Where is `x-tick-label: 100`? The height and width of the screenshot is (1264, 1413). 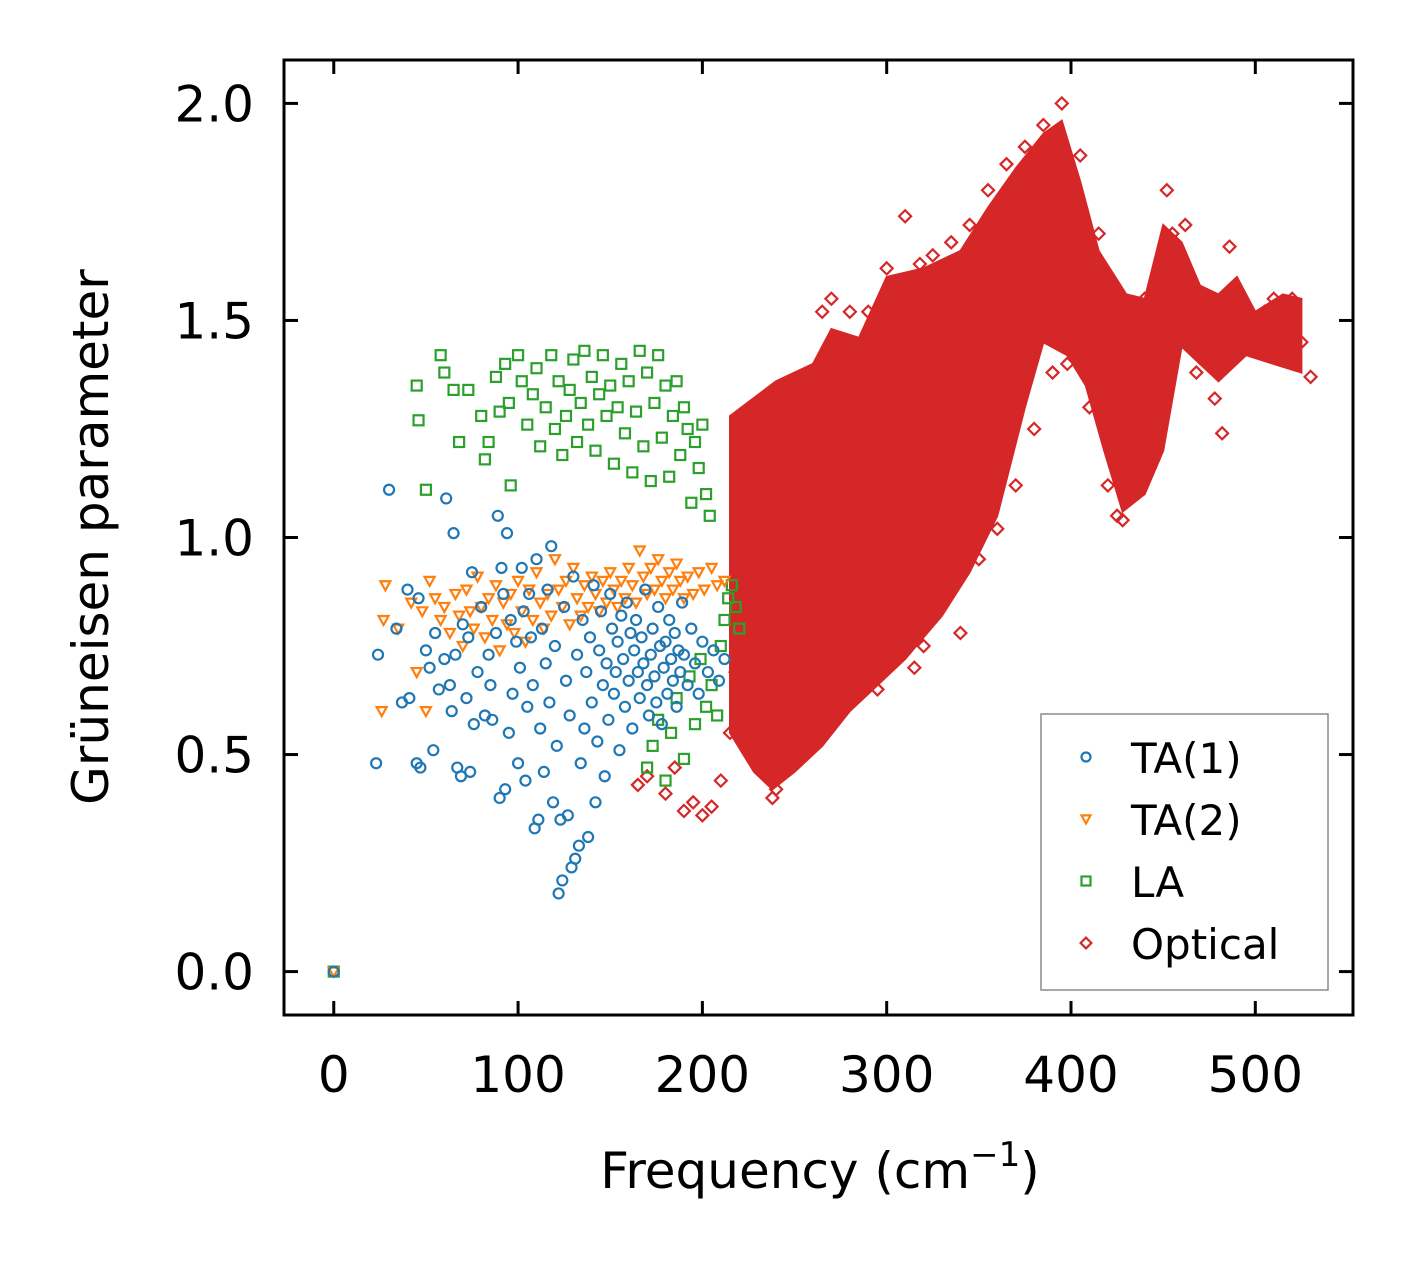
x-tick-label: 100 is located at coordinates (517, 1075).